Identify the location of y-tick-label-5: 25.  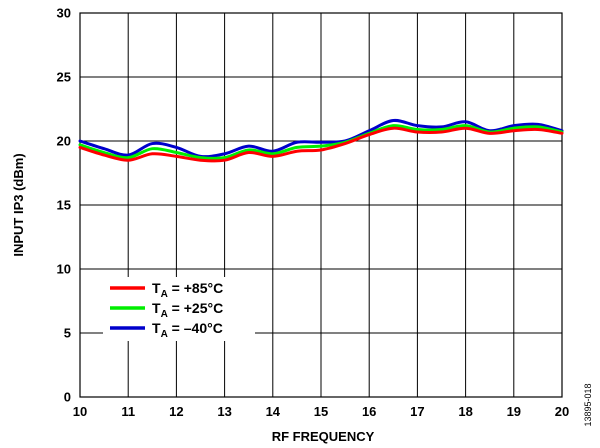
(64, 77).